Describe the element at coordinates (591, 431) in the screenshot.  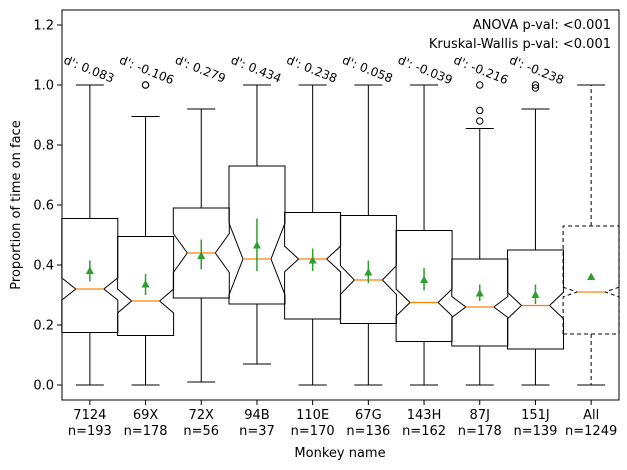
I see `x-tick-count-label: n=1249` at that location.